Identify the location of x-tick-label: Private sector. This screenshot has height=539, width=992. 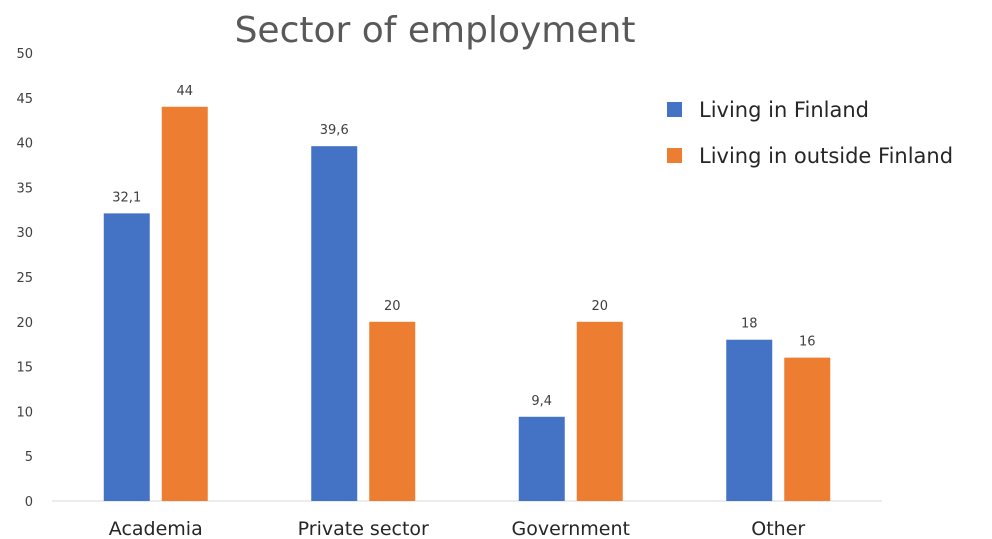
(363, 528).